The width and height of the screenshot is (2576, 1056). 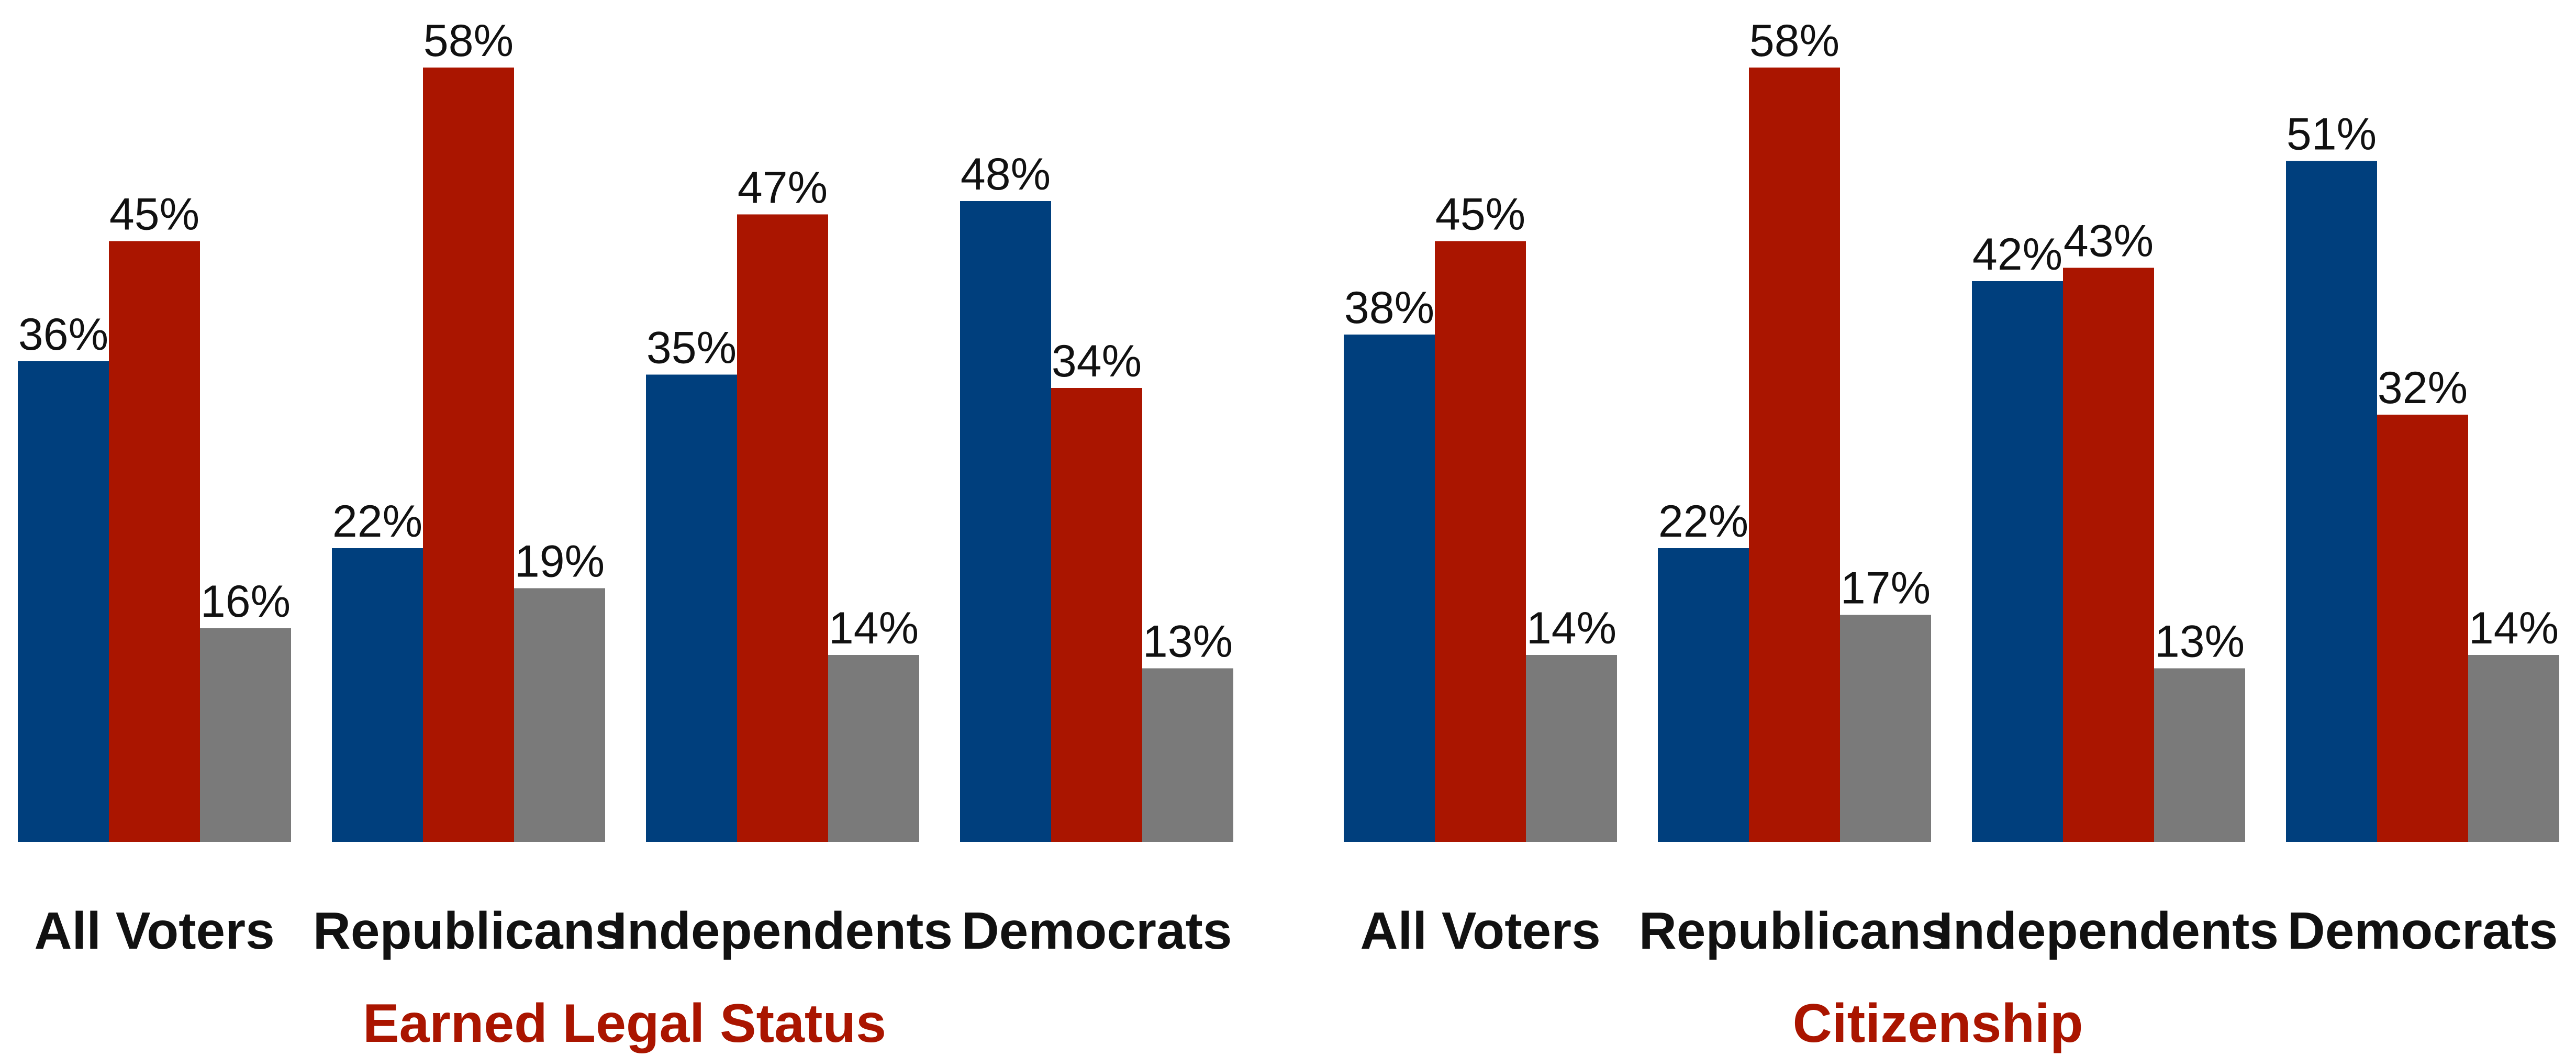 I want to click on data-label-earned-legal-status-democrats-series-2: 34%, so click(x=1097, y=361).